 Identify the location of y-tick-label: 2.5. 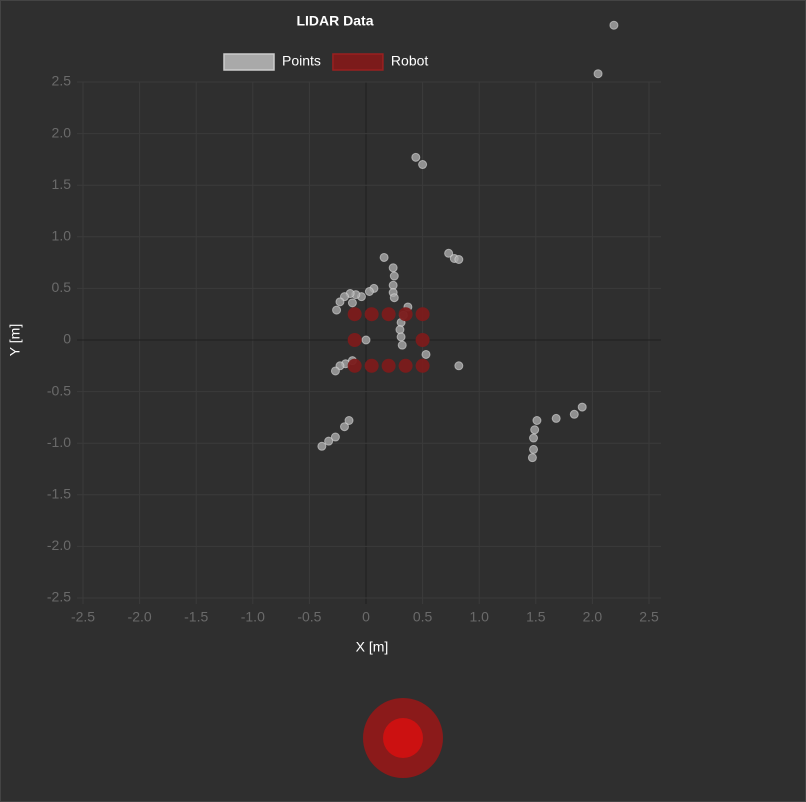
(62, 81).